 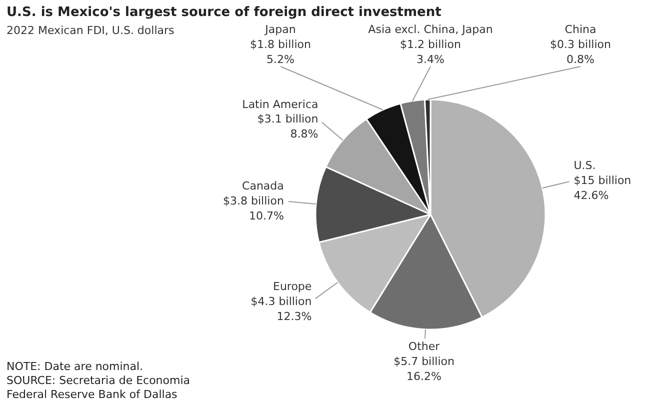 What do you see at coordinates (580, 29) in the screenshot?
I see `slice-label: China` at bounding box center [580, 29].